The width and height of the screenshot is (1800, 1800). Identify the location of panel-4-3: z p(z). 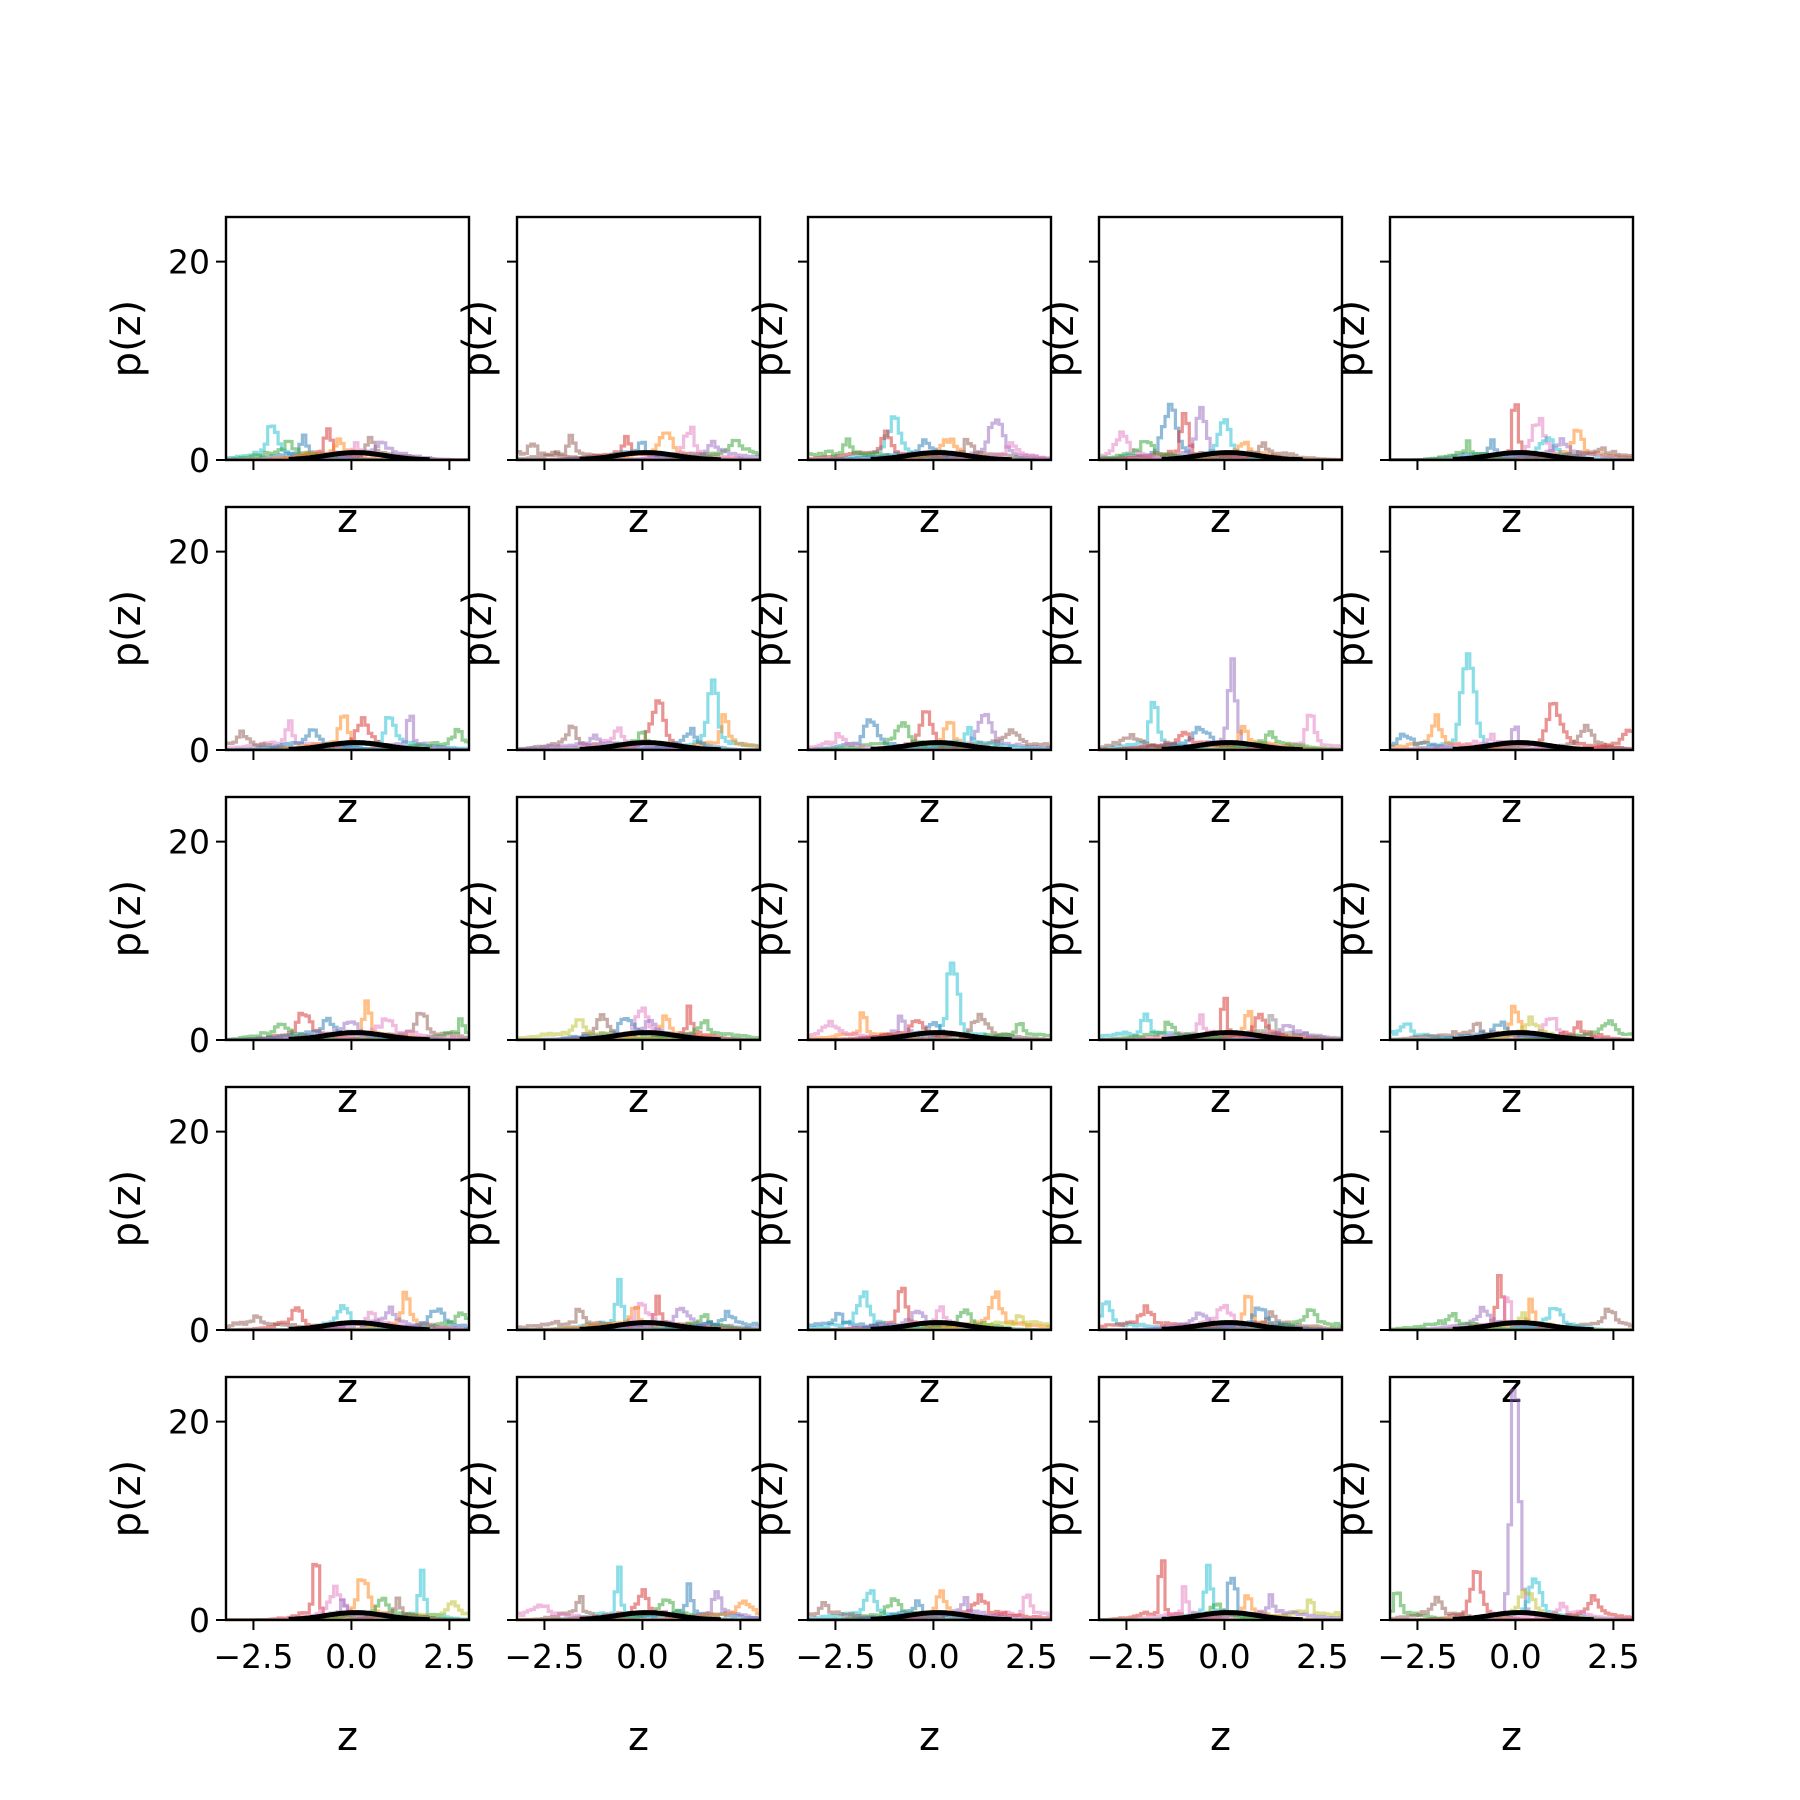
(899, 1248).